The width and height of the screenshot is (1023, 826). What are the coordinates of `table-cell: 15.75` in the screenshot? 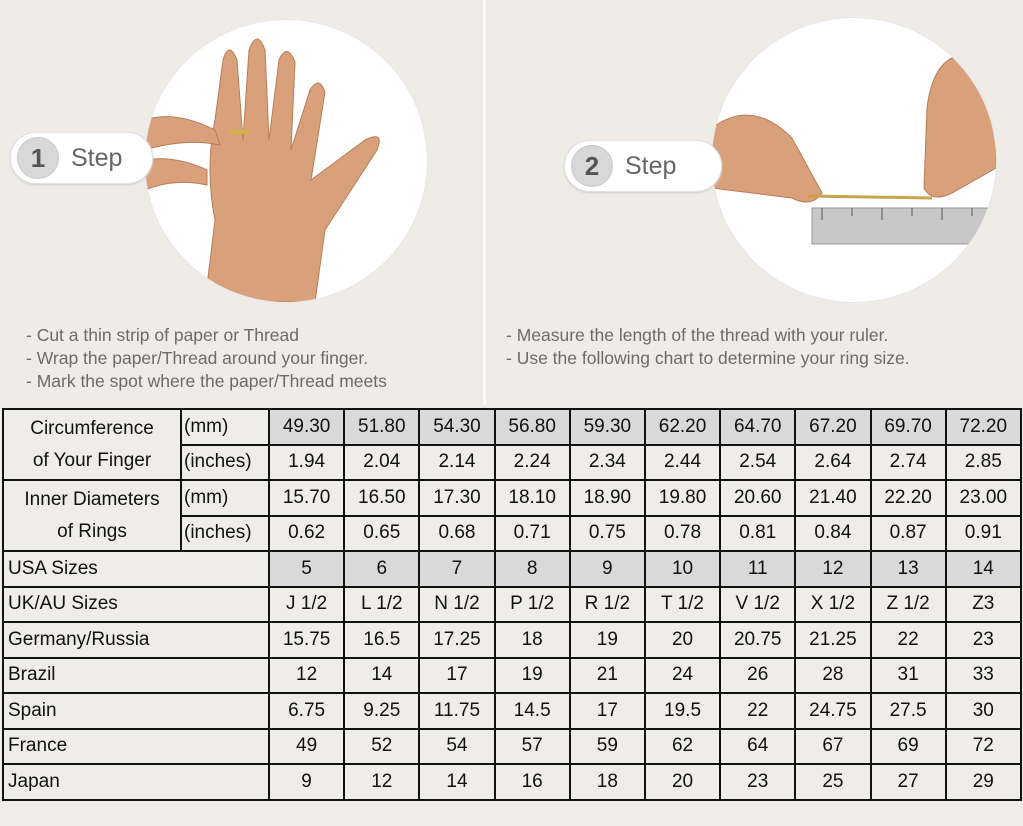 It's located at (306, 640).